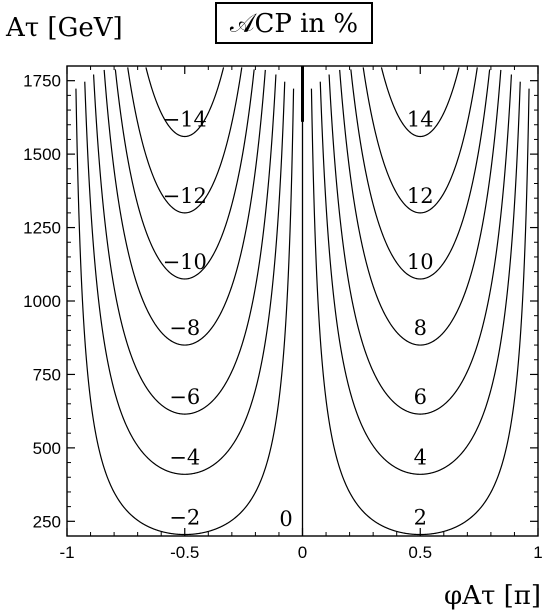 This screenshot has height=614, width=547. Describe the element at coordinates (64, 28) in the screenshot. I see `y-axis-label: Aτ [GeV]` at that location.